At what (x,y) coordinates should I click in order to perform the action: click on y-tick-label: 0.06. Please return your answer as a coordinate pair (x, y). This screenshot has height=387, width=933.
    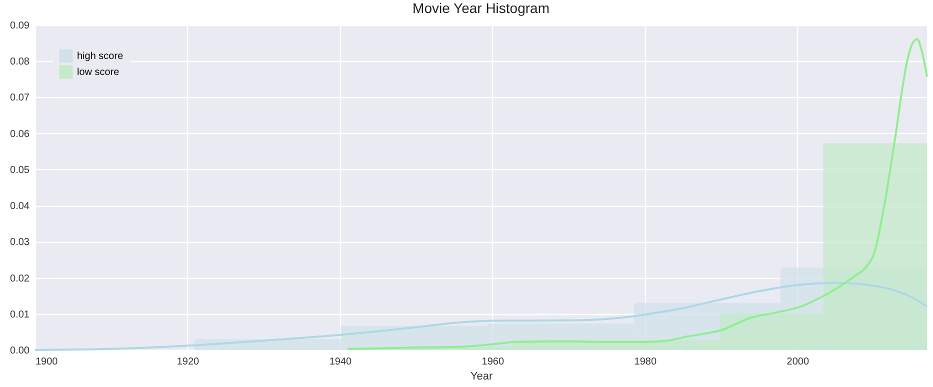
    Looking at the image, I should click on (20, 134).